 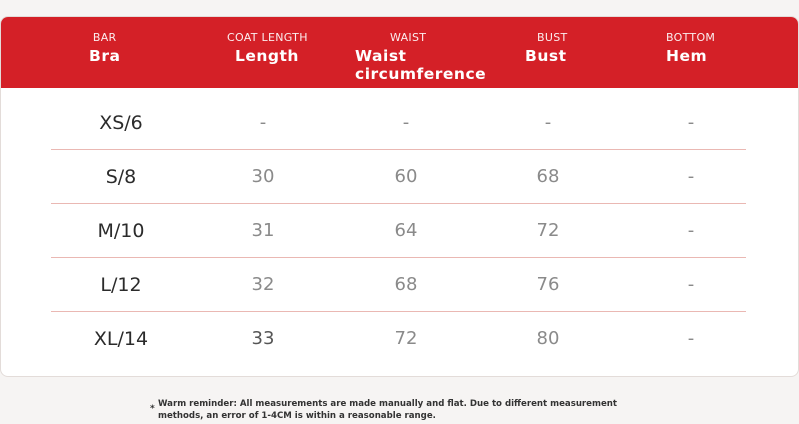 What do you see at coordinates (152, 409) in the screenshot?
I see `asterisk: *` at bounding box center [152, 409].